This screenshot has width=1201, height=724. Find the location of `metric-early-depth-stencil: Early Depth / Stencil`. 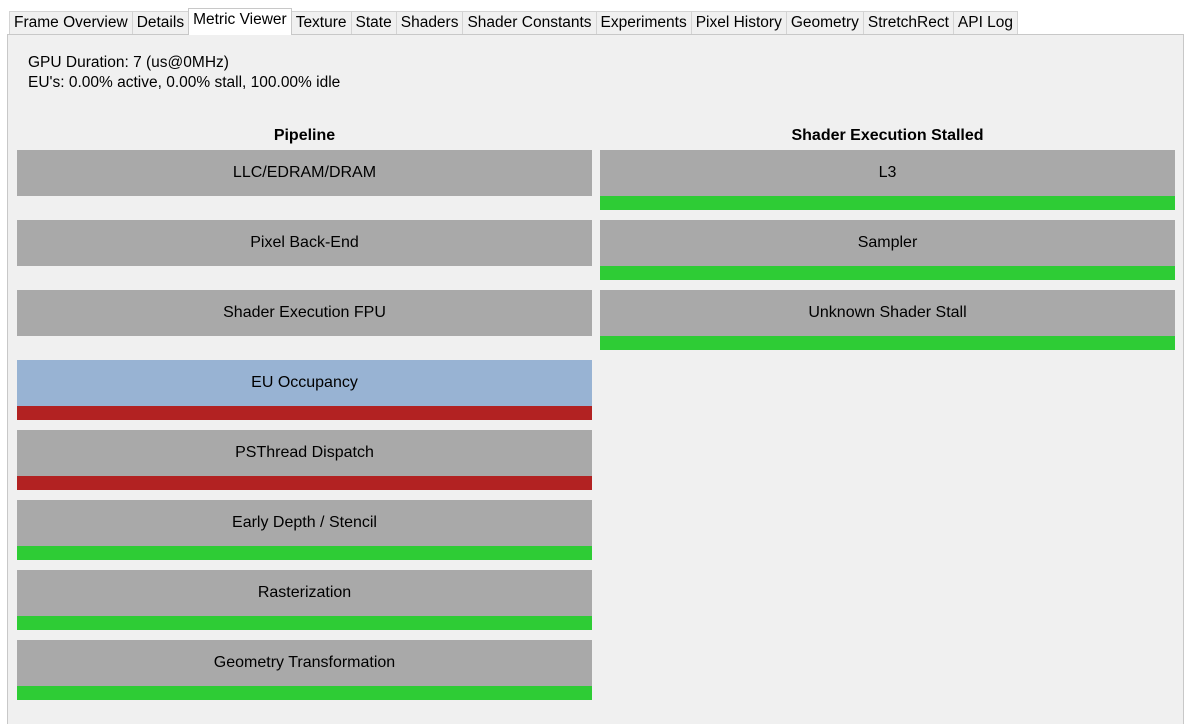

metric-early-depth-stencil: Early Depth / Stencil is located at coordinates (304, 530).